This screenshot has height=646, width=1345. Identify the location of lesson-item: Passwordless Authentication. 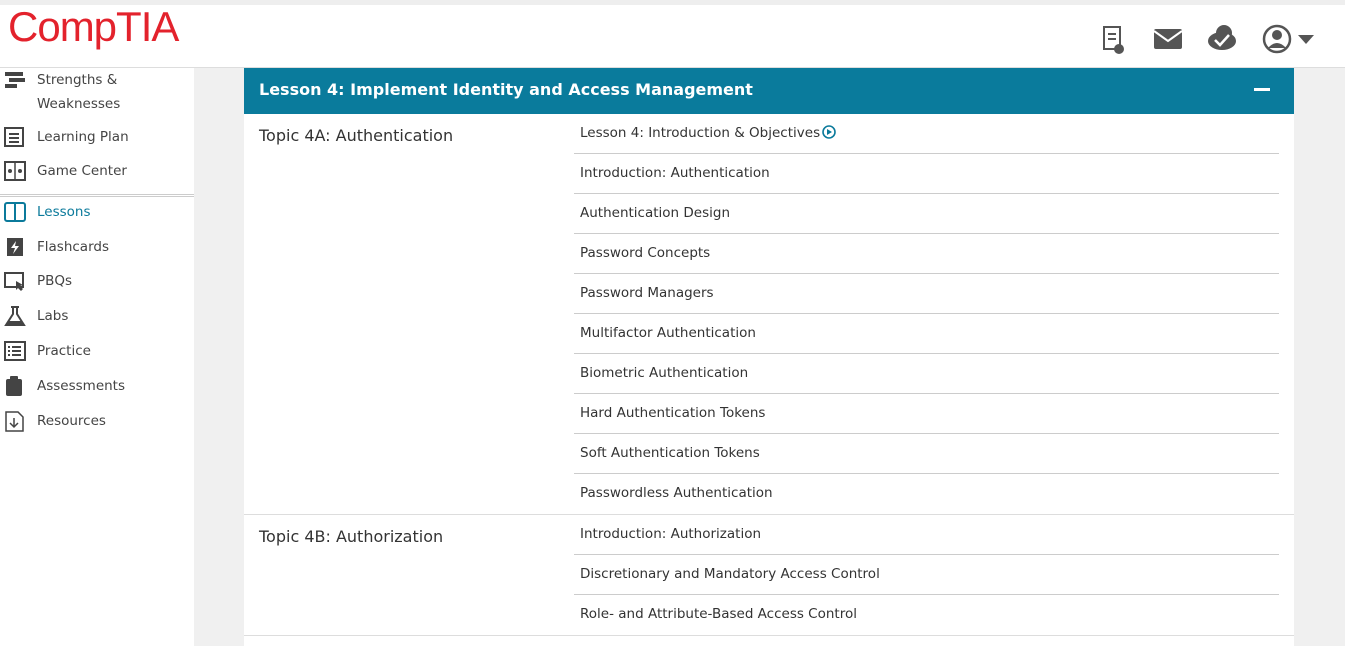
(926, 494).